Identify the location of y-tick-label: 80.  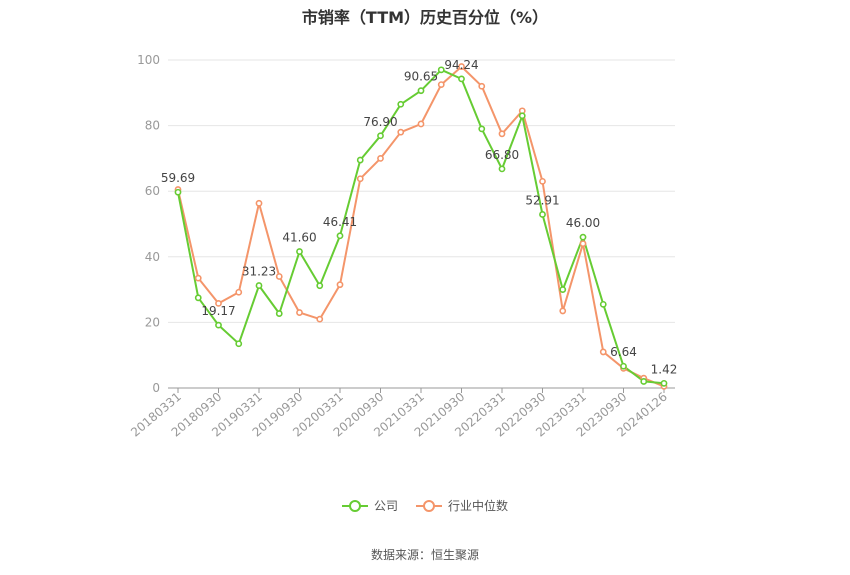
(152, 126).